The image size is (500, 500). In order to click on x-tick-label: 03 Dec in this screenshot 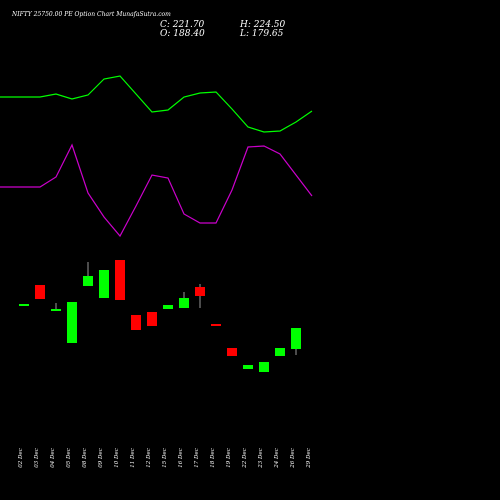, I will do `click(37, 458)`.